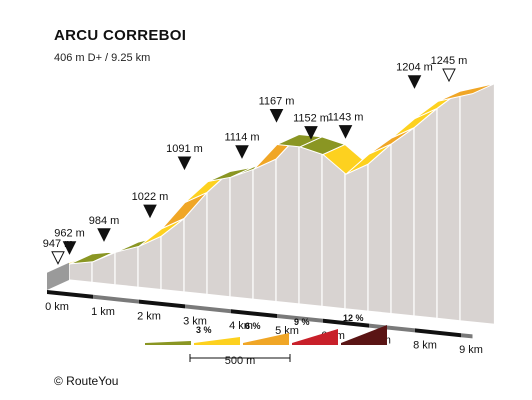  What do you see at coordinates (57, 307) in the screenshot?
I see `distance-tick-label: 0 km` at bounding box center [57, 307].